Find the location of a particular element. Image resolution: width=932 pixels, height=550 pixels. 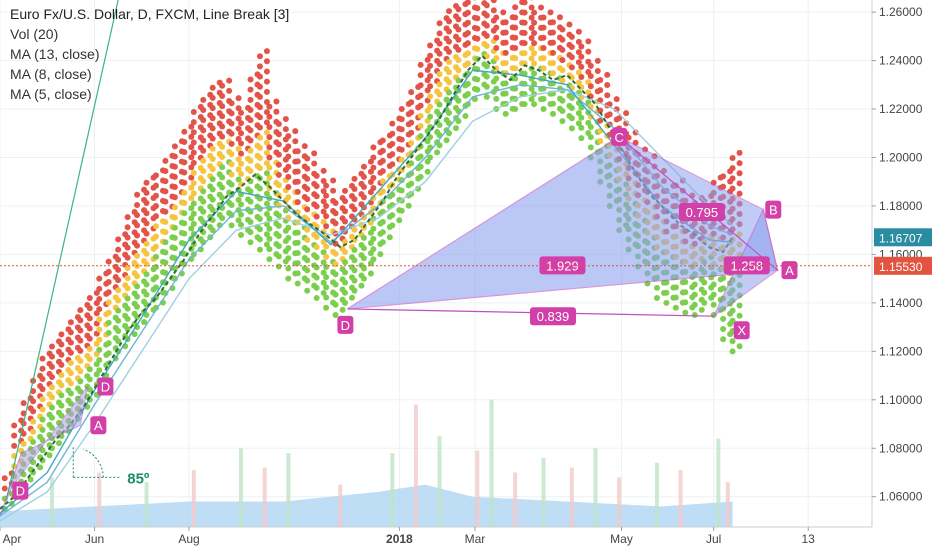

y-tick-label: 1.08000 is located at coordinates (901, 448).